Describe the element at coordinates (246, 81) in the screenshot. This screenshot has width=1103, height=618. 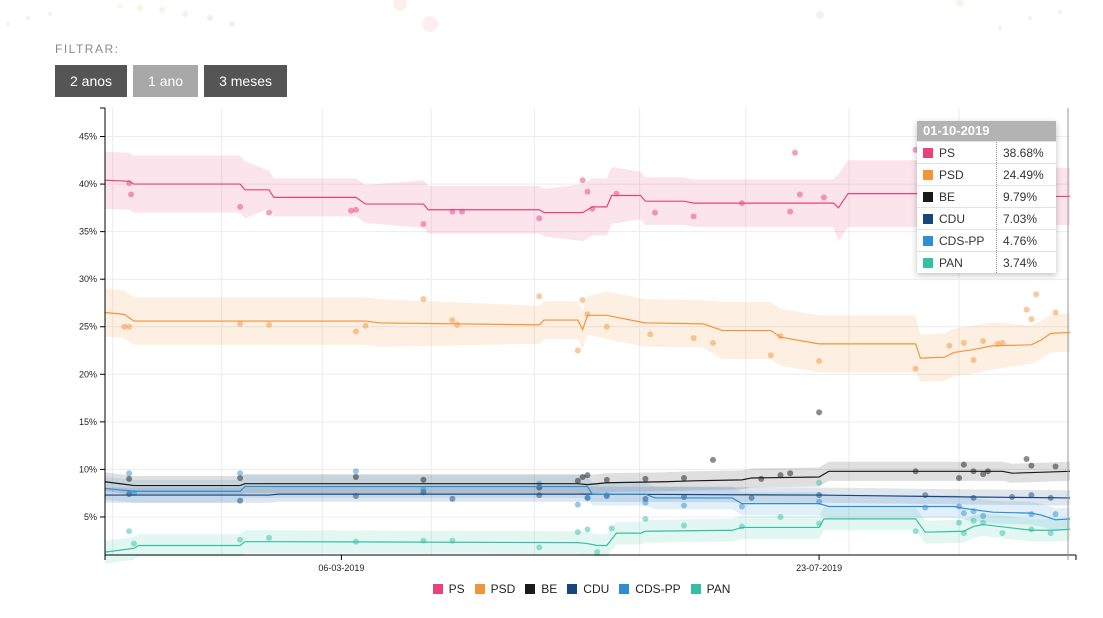
I see `filter-3-meses-button: 3 meses` at that location.